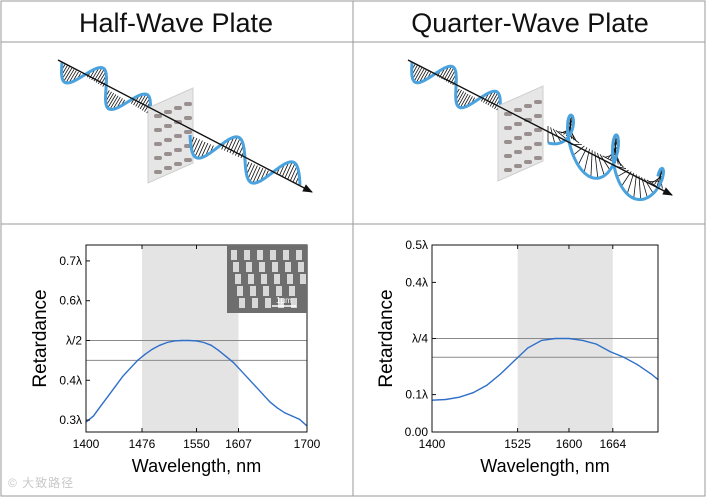  I want to click on x-tick-label: 1550, so click(196, 444).